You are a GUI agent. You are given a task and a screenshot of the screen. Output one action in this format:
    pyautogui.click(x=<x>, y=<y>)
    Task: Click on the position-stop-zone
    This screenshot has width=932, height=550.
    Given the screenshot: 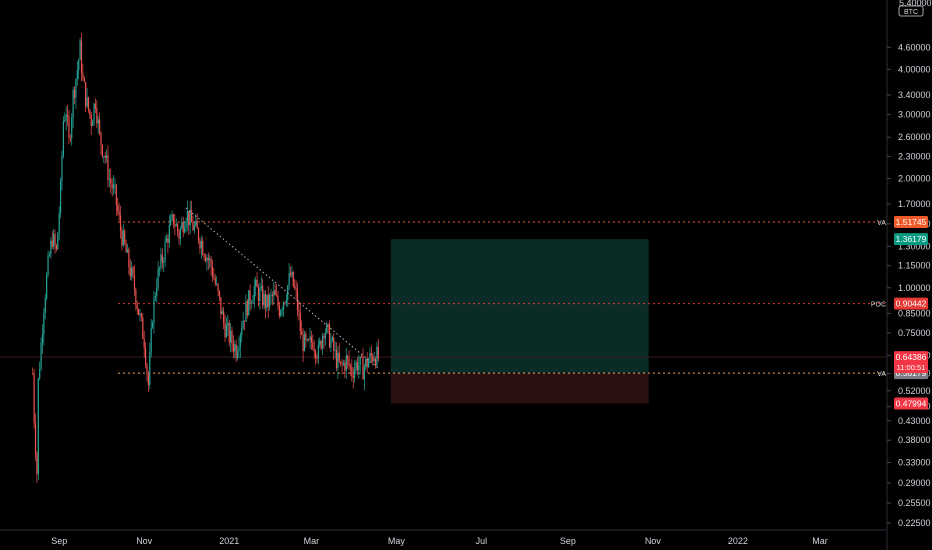 What is the action you would take?
    pyautogui.click(x=519, y=388)
    